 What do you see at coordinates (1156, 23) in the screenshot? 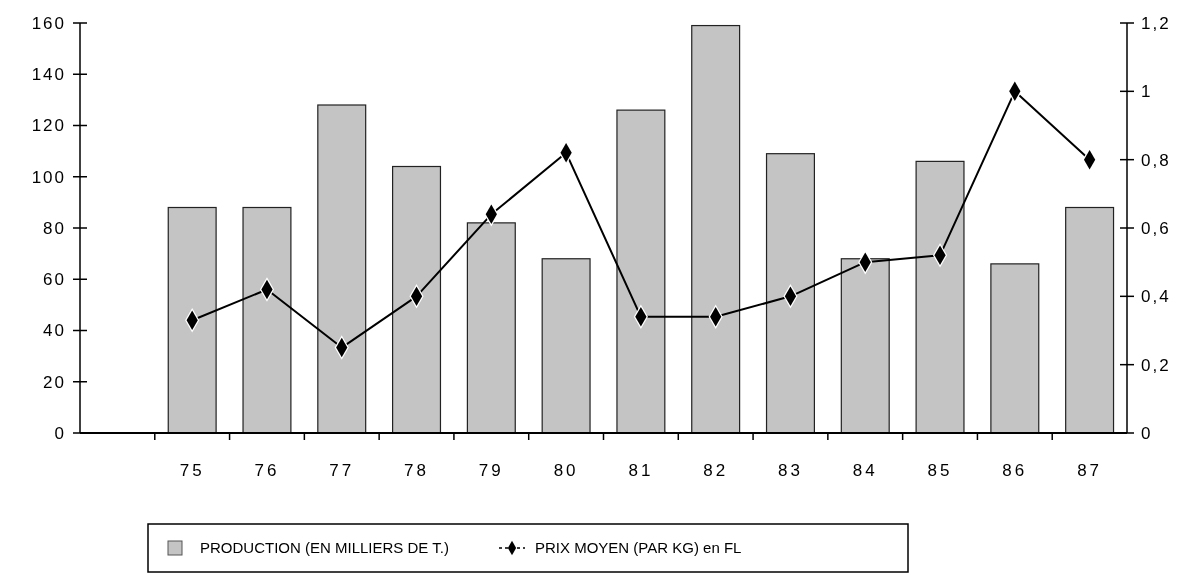
I see `y2-tick-label: 1,2` at bounding box center [1156, 23].